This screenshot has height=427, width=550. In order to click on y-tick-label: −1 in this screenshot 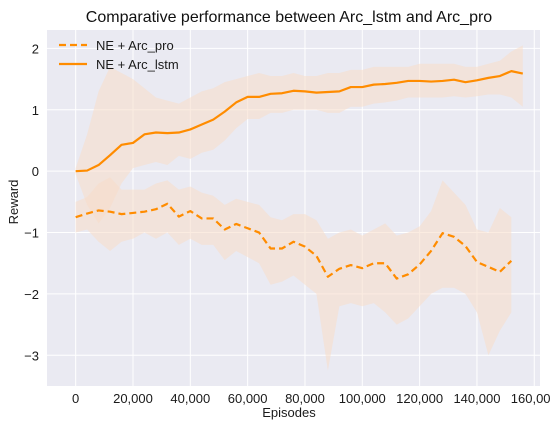, I will do `click(31, 233)`.